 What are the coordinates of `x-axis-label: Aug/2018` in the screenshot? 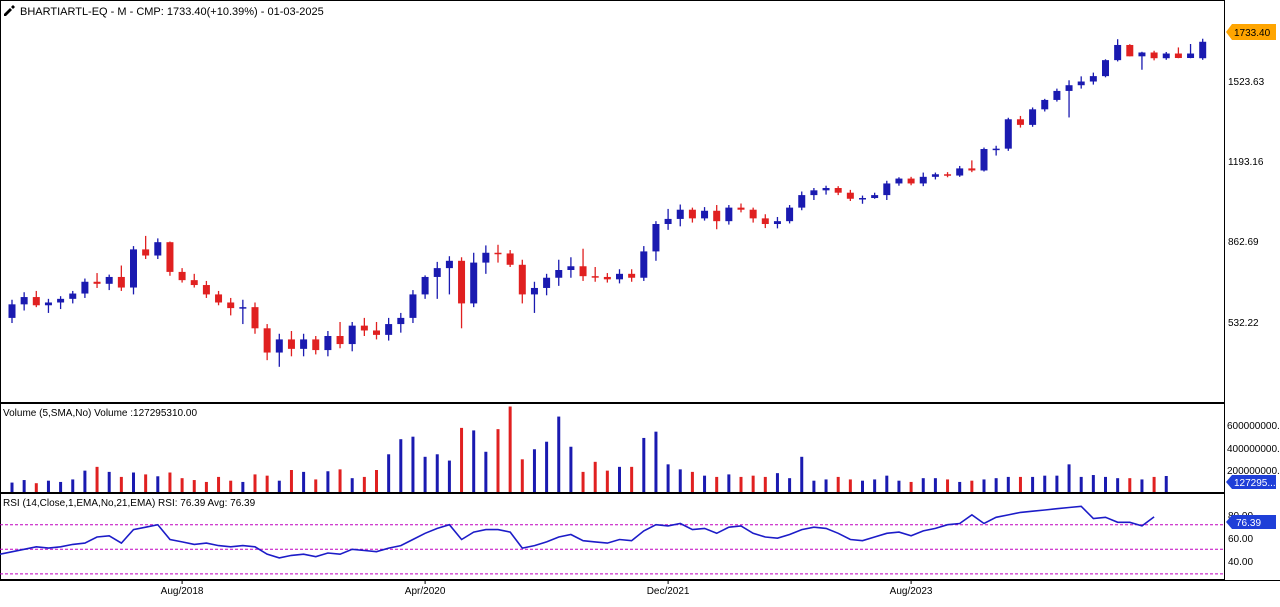 It's located at (182, 591).